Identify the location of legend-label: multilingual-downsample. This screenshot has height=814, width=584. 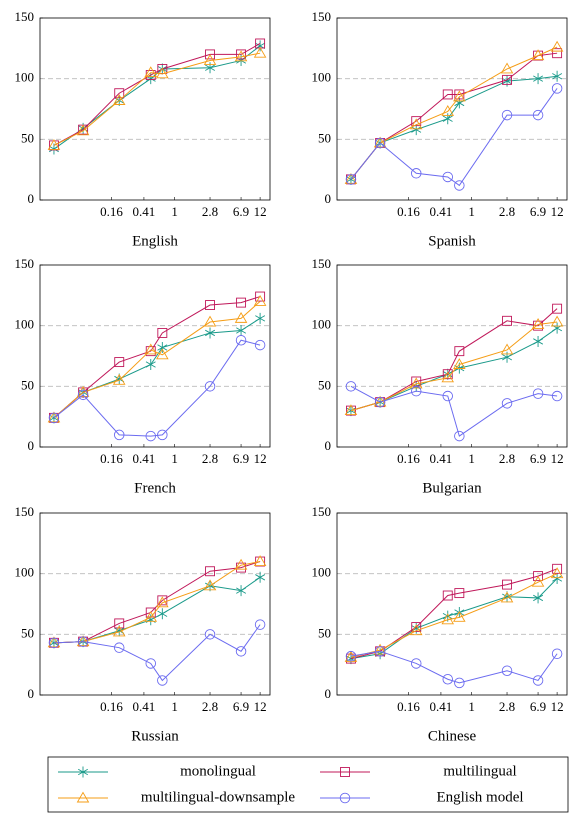
(218, 797).